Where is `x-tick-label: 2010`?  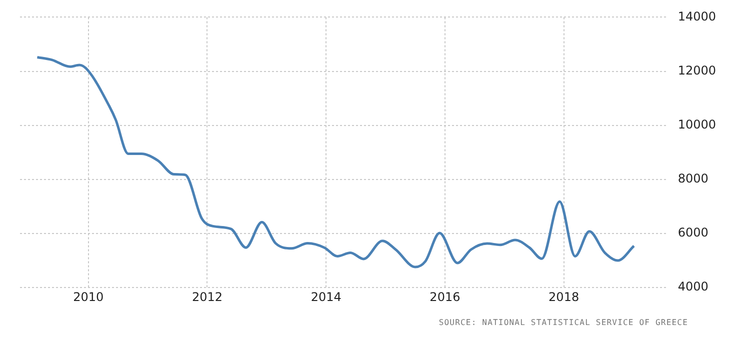 x-tick-label: 2010 is located at coordinates (88, 297).